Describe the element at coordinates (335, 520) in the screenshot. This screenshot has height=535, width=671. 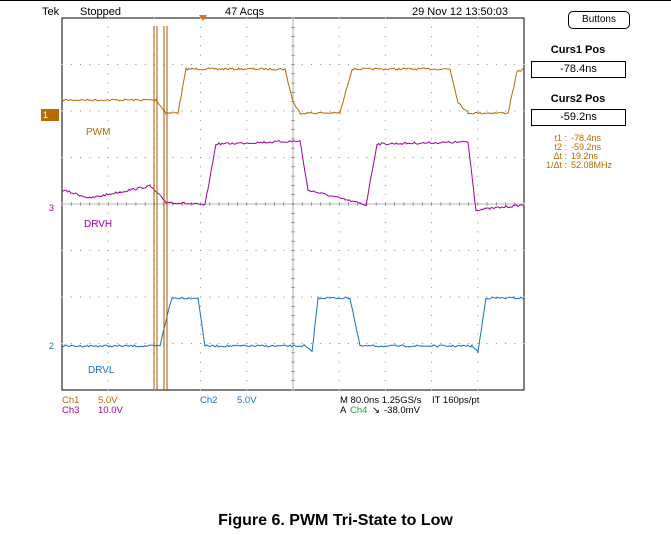
I see `figure-caption: Figure 6. PWM Tri-State to Low` at that location.